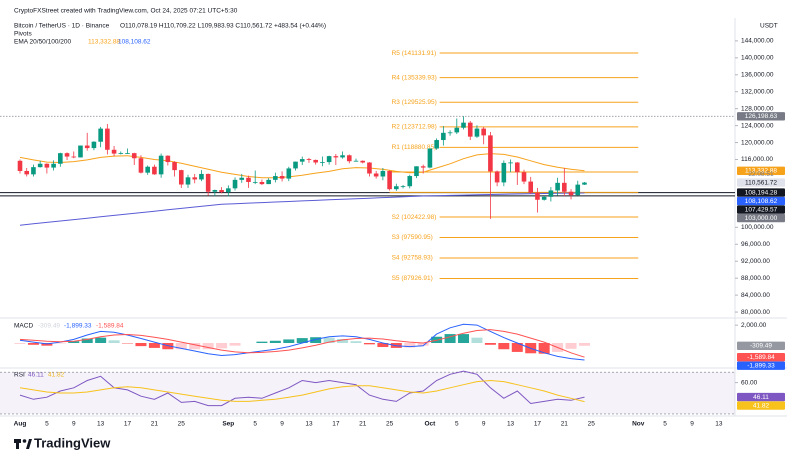 The height and width of the screenshot is (456, 787). I want to click on y-tick-label: 116,000.00, so click(757, 159).